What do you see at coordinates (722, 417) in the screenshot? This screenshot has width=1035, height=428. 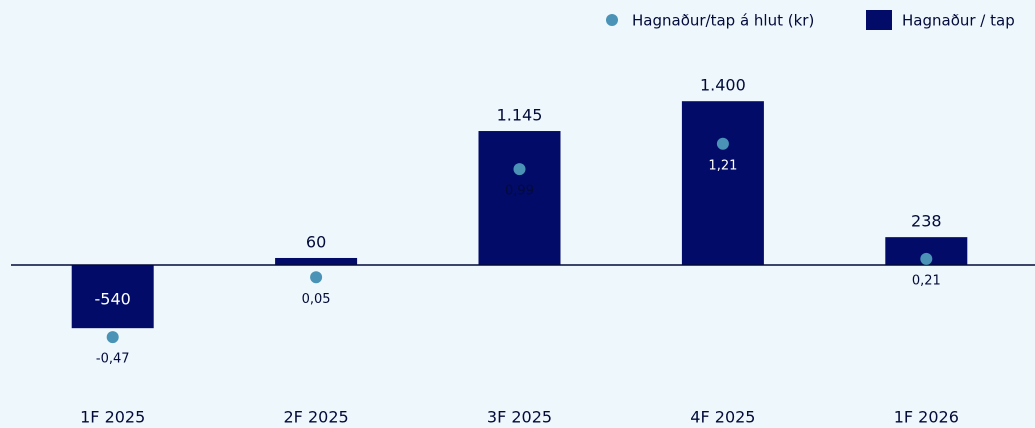 I see `x-tick-label: 4F 2025` at bounding box center [722, 417].